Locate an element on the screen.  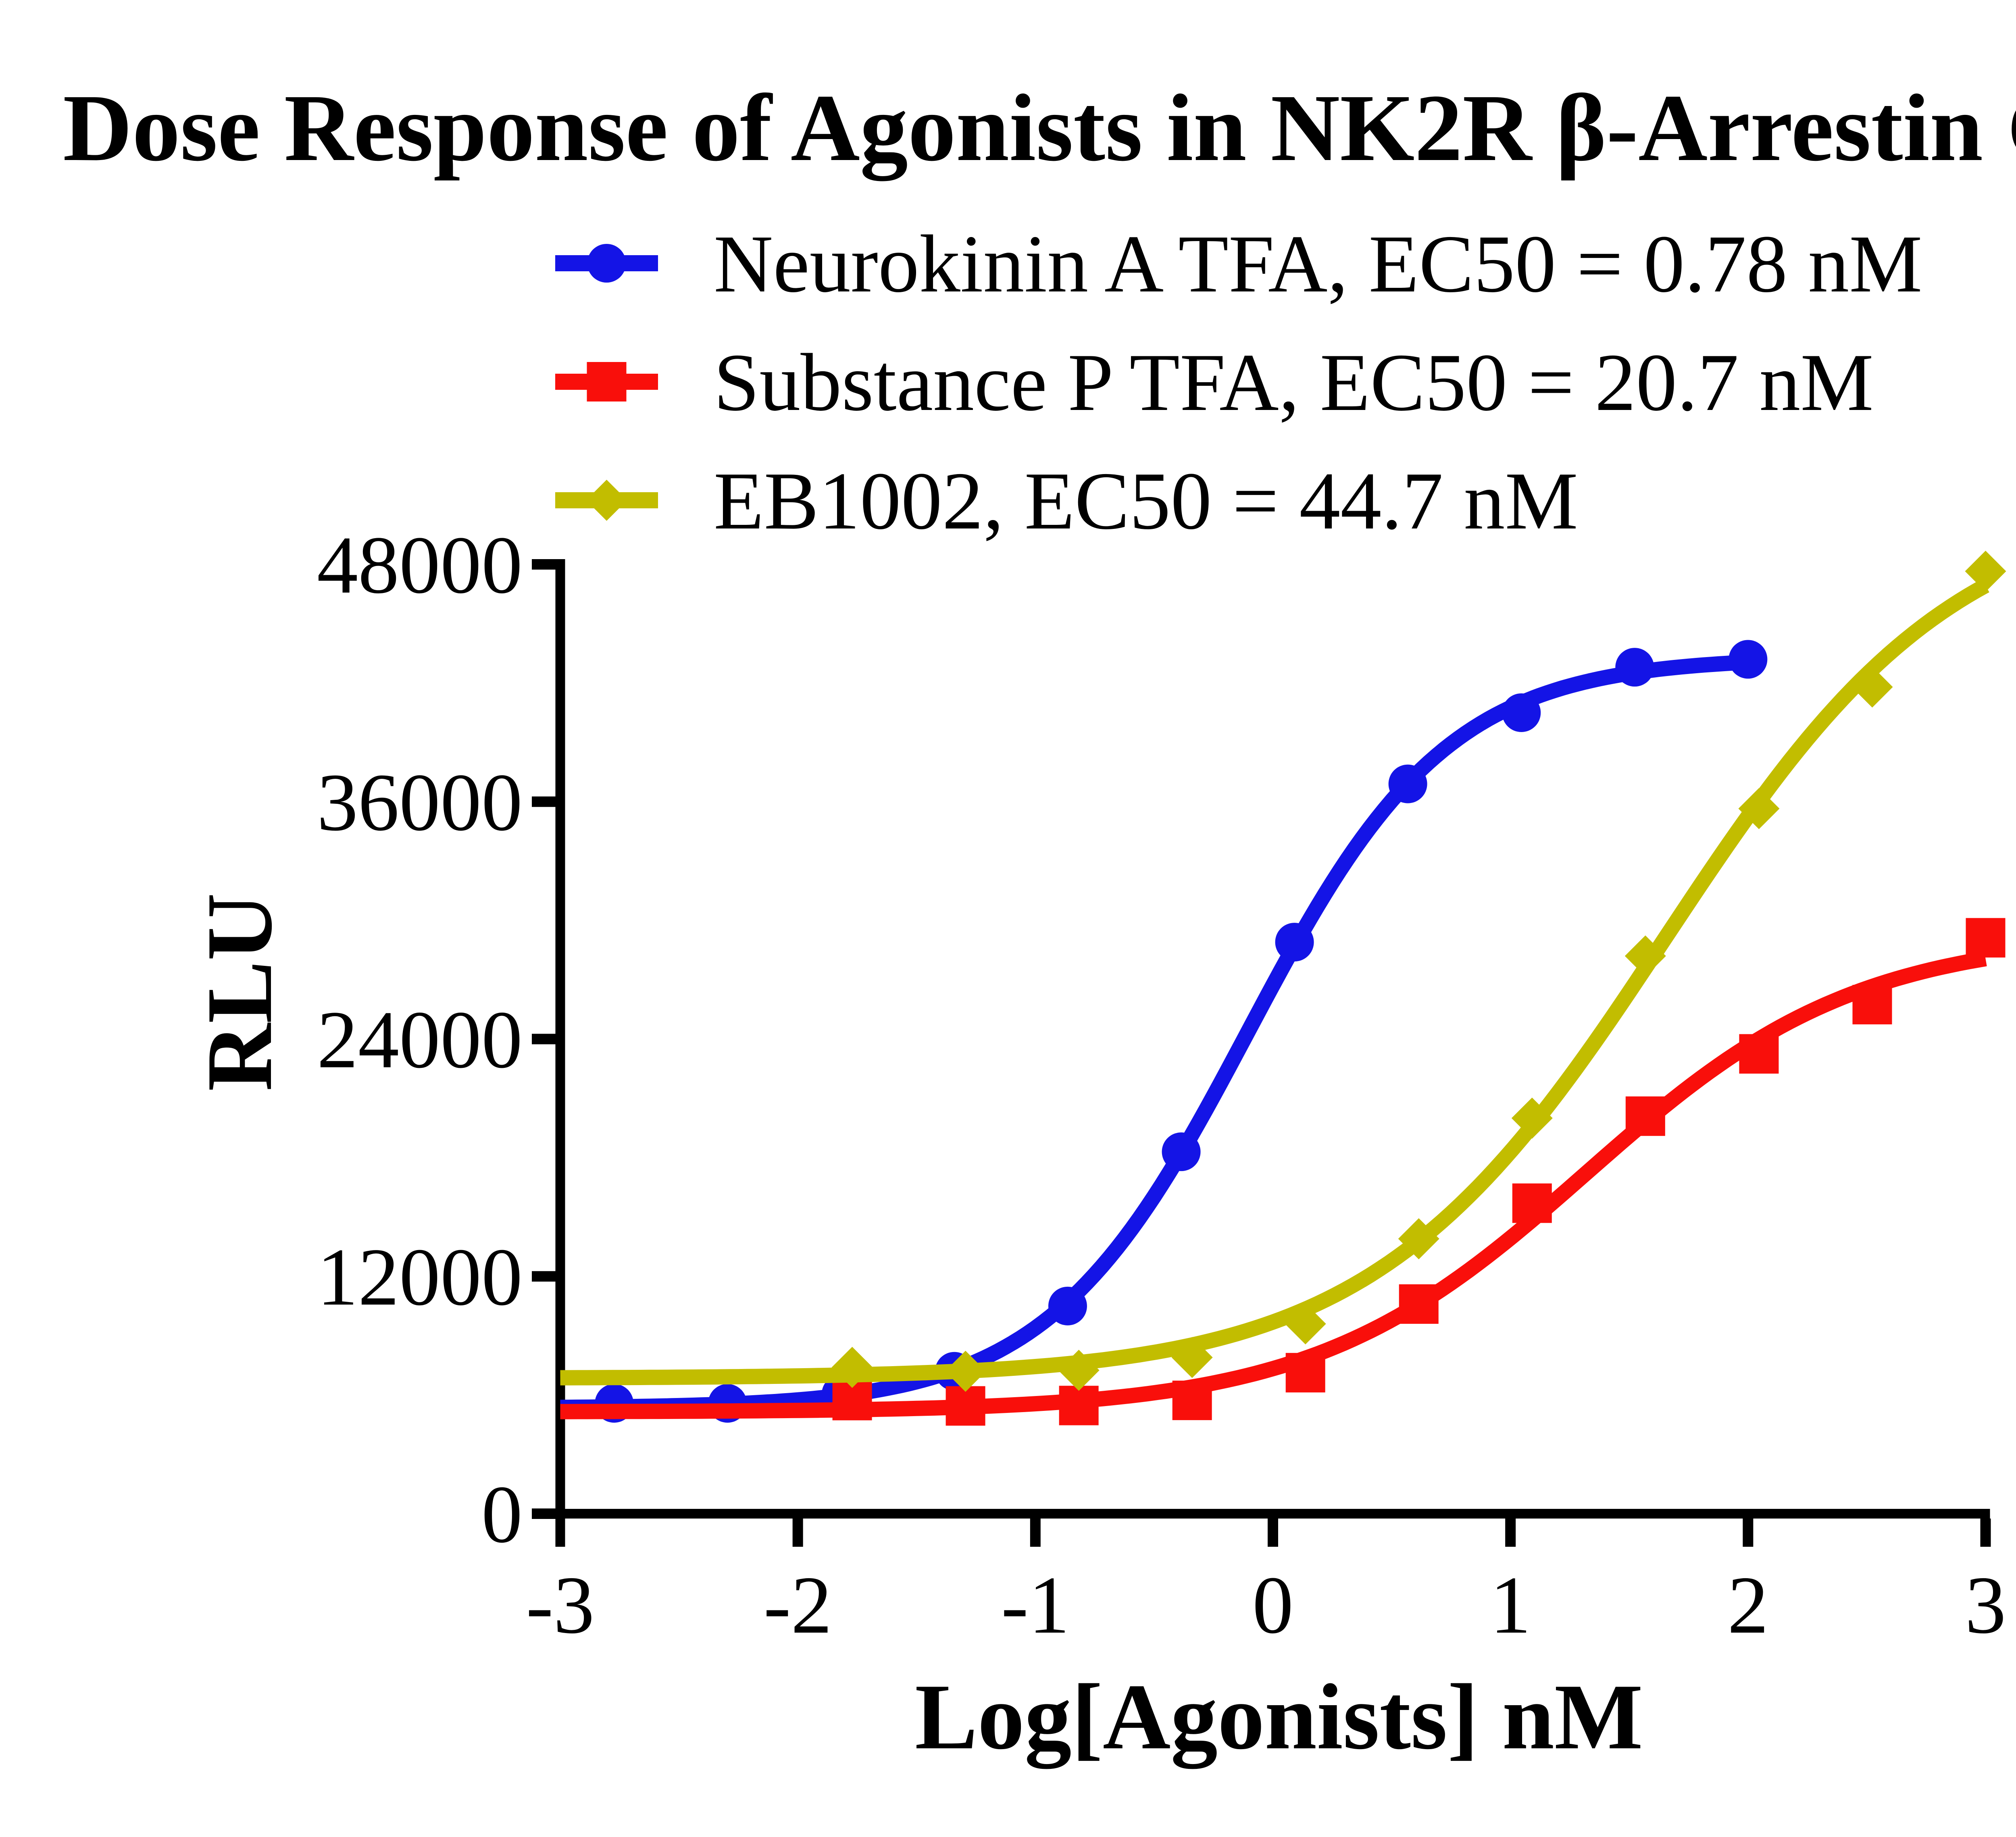
y-axis-tick-labels: 0 12000 24000 36000 48000 is located at coordinates (420, 1040).